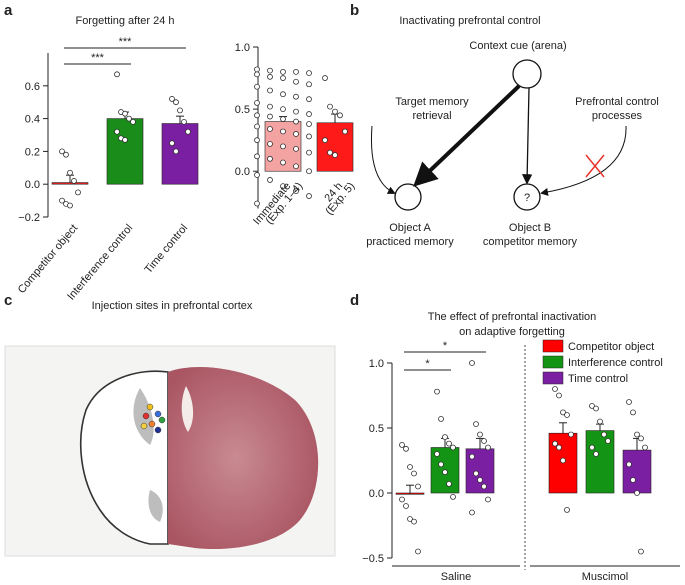 This screenshot has width=685, height=585. Describe the element at coordinates (373, 559) in the screenshot. I see `y-tick-label: −0.5` at that location.